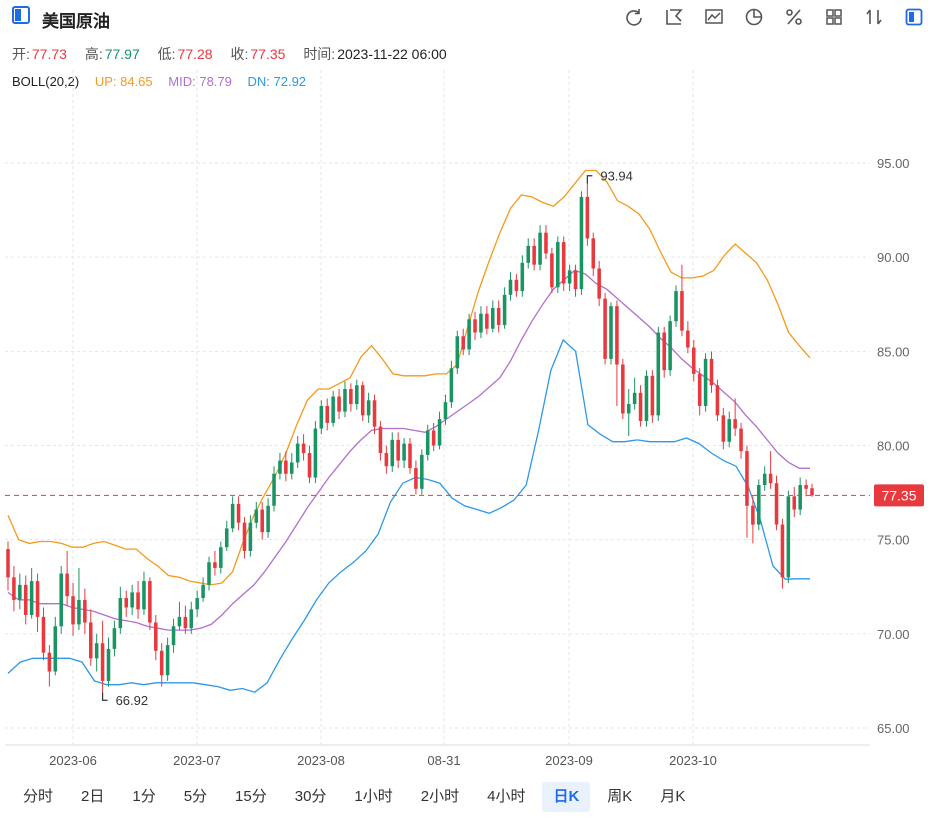 The height and width of the screenshot is (818, 940). Describe the element at coordinates (373, 796) in the screenshot. I see `period-button-6: 1小时` at that location.